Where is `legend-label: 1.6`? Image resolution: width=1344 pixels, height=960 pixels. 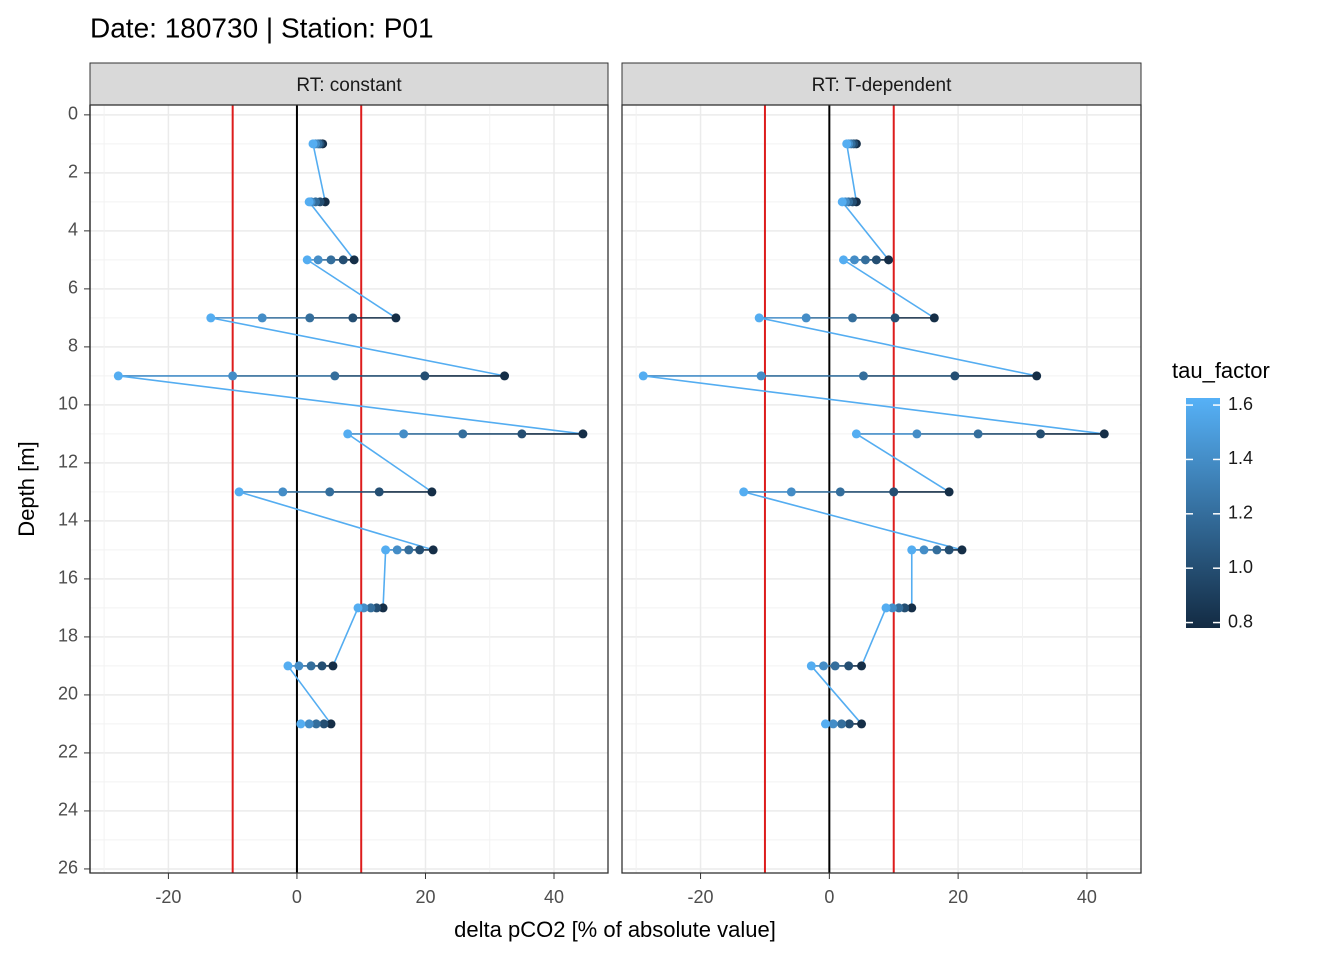
legend-label: 1.6 is located at coordinates (1240, 404).